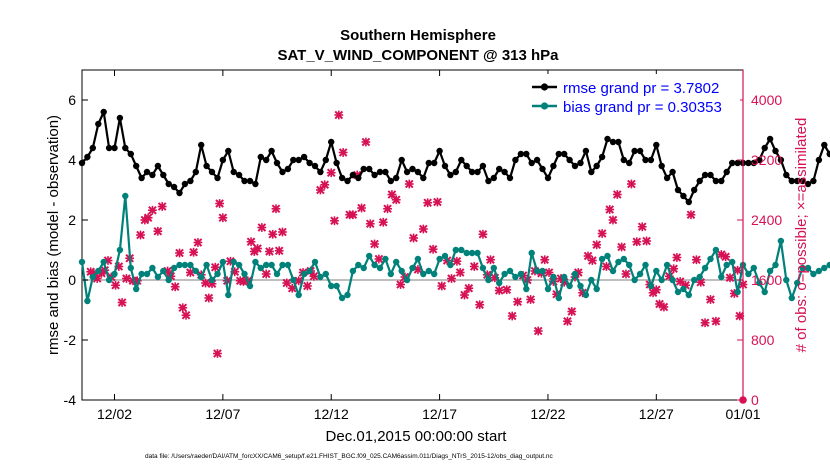  What do you see at coordinates (418, 55) in the screenshot?
I see `chart-subtitle: SAT_V_WIND_COMPONENT @ 313 hPa` at bounding box center [418, 55].